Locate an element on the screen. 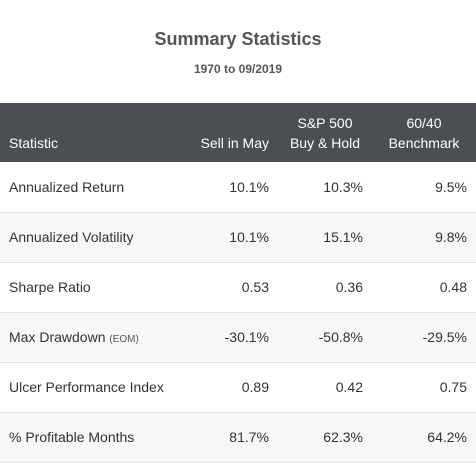 This screenshot has width=476, height=463. cell-benchmark: 9.8% is located at coordinates (451, 237).